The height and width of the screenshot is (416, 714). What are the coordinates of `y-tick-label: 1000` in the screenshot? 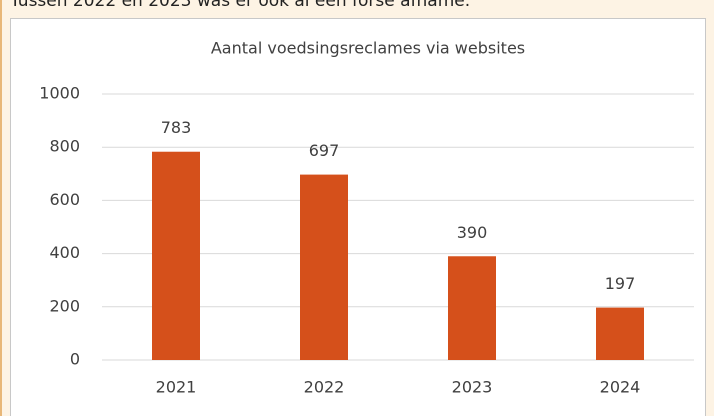 It's located at (59, 93).